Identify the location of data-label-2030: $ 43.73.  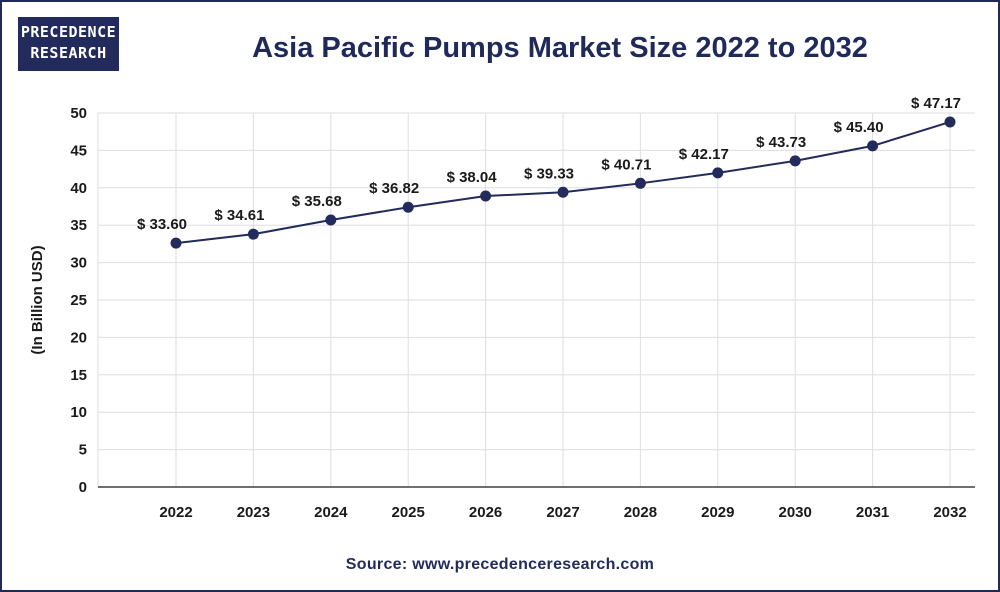
(781, 142).